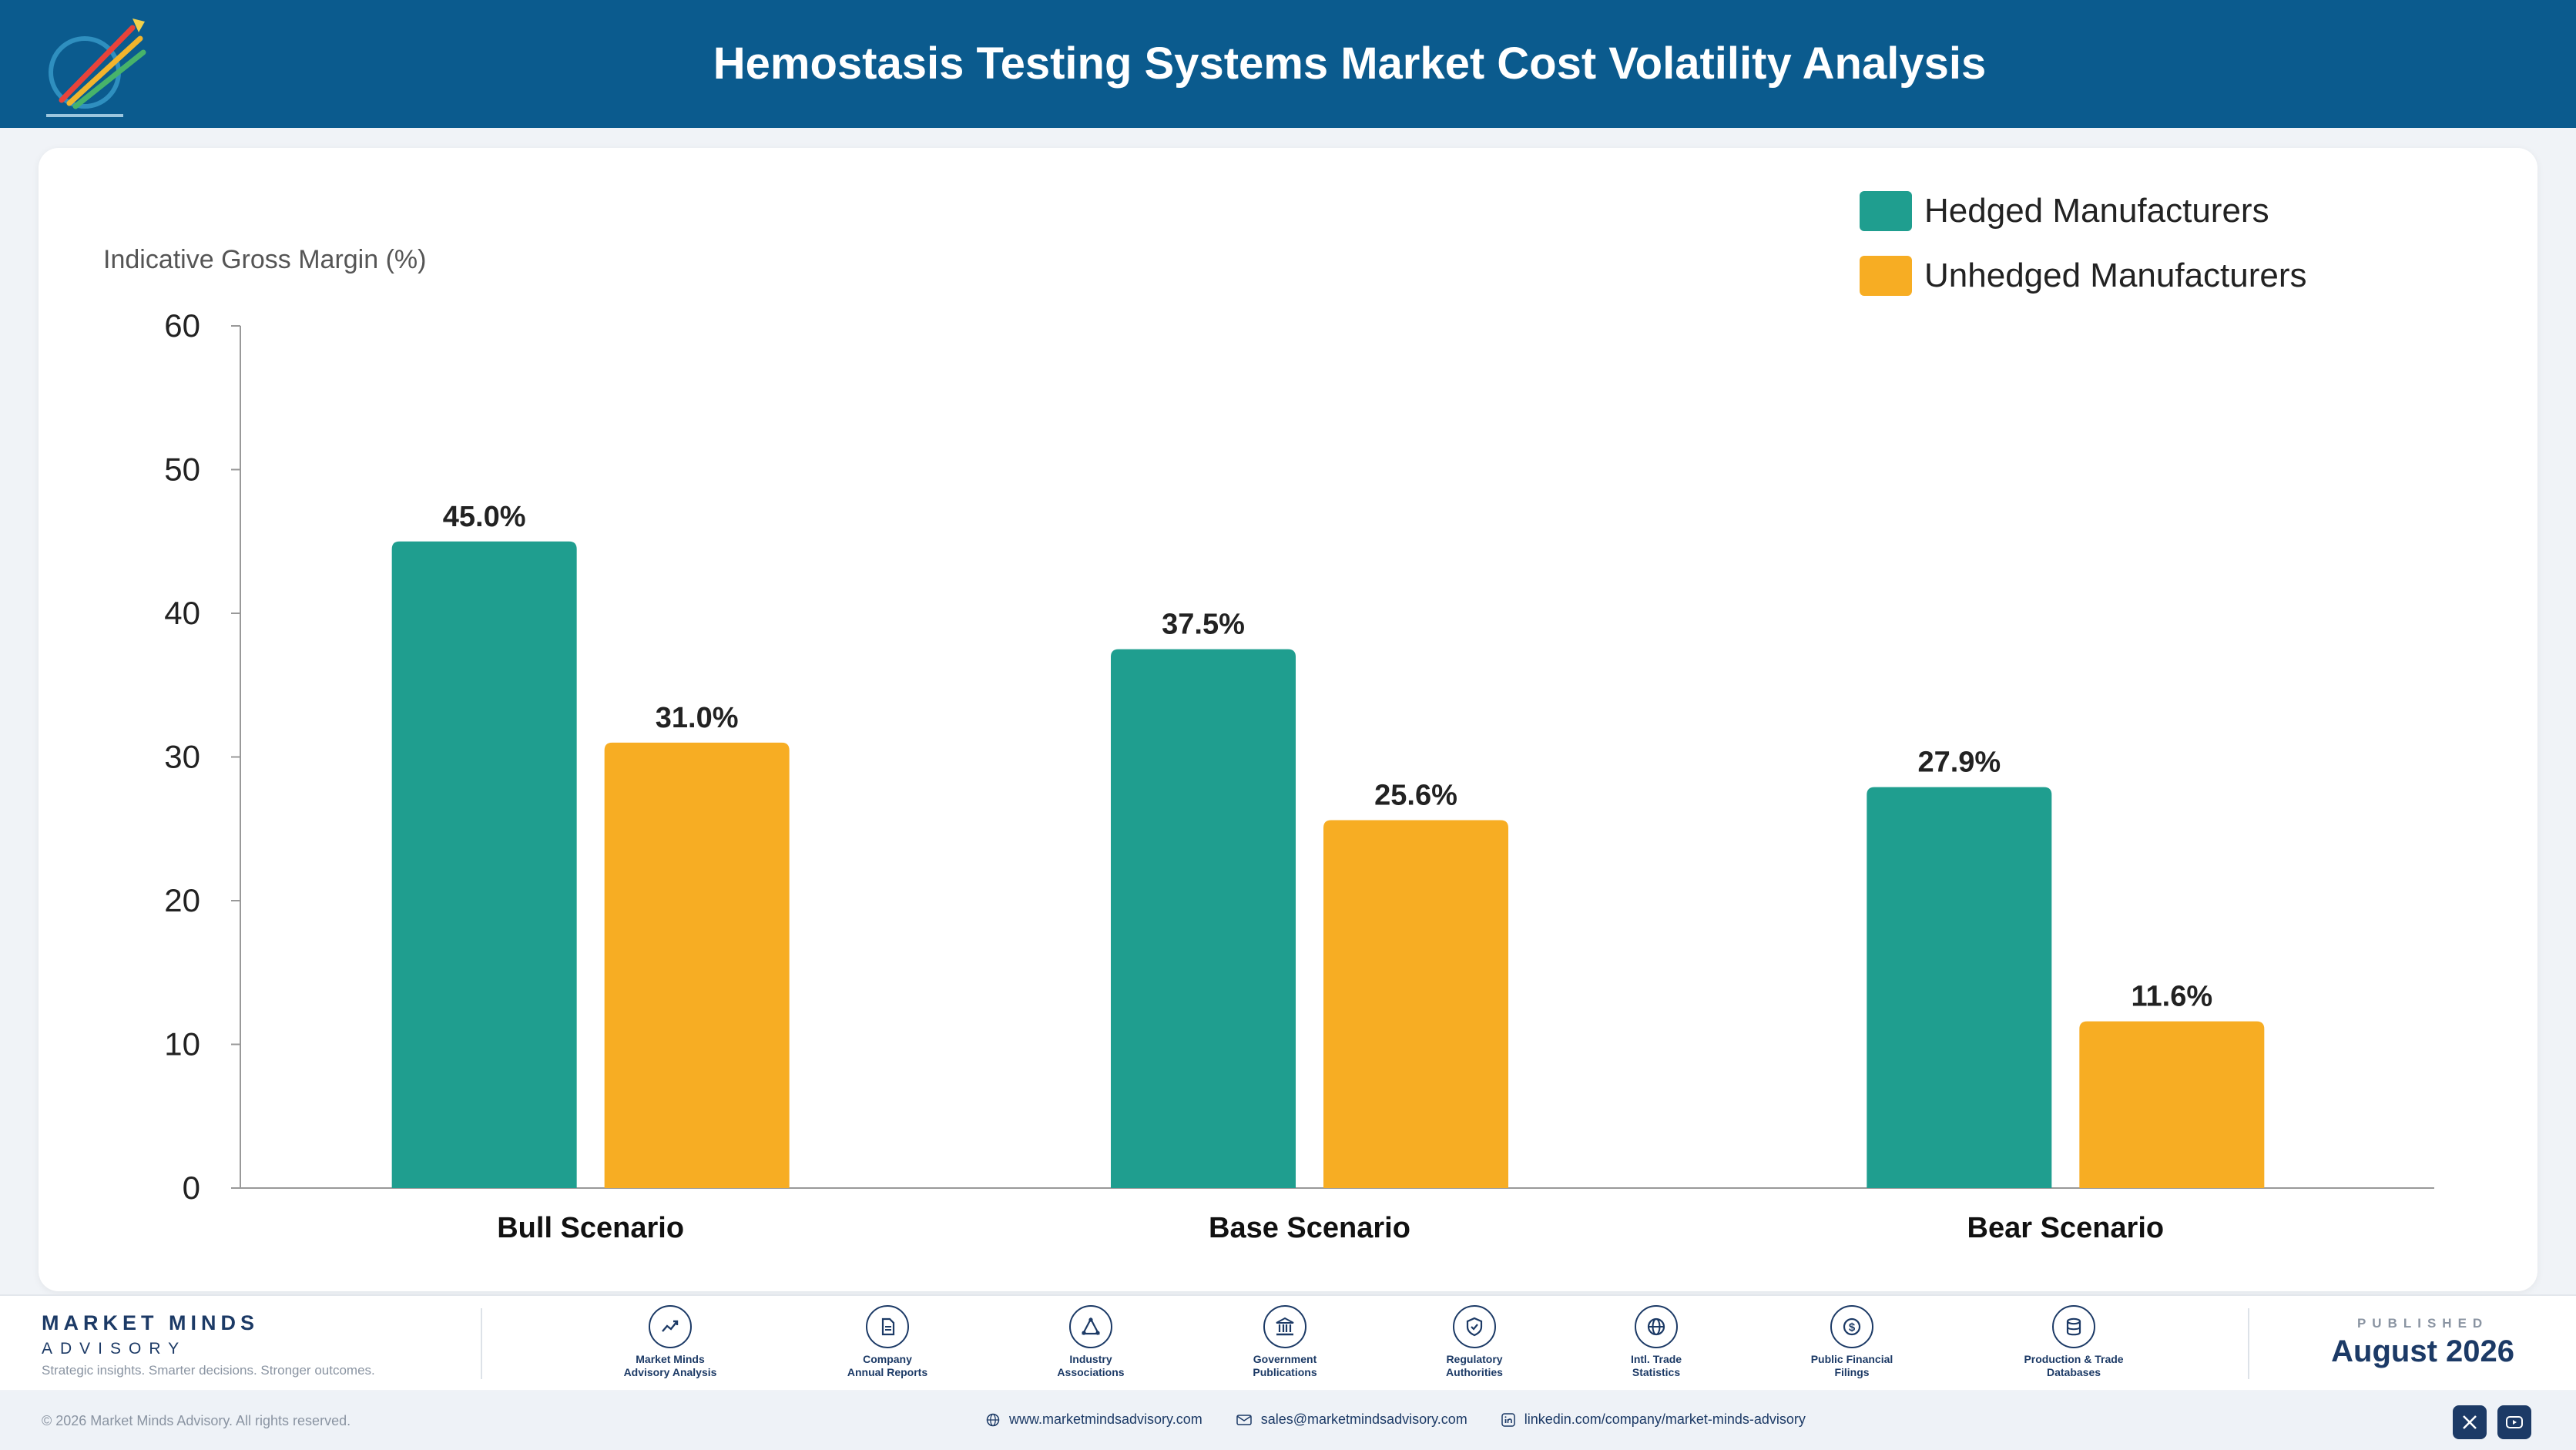 The width and height of the screenshot is (2576, 1450). I want to click on y-tick-label: 0, so click(191, 1188).